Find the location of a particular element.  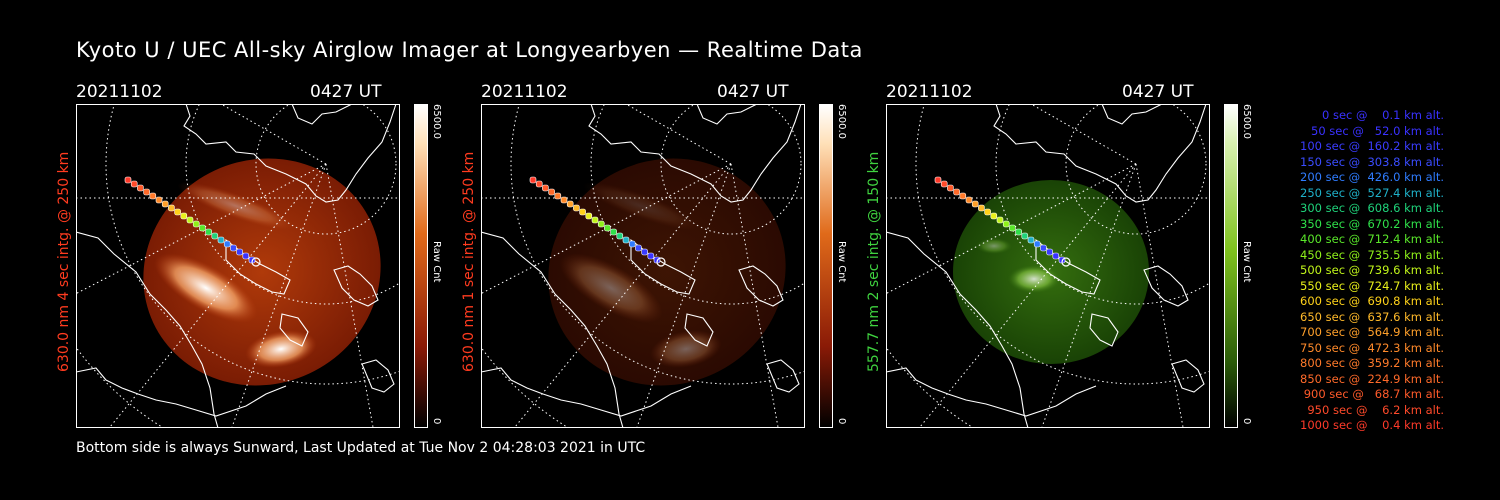

legend-row: 350 sec @ 670.2 km alt. is located at coordinates (1372, 223).